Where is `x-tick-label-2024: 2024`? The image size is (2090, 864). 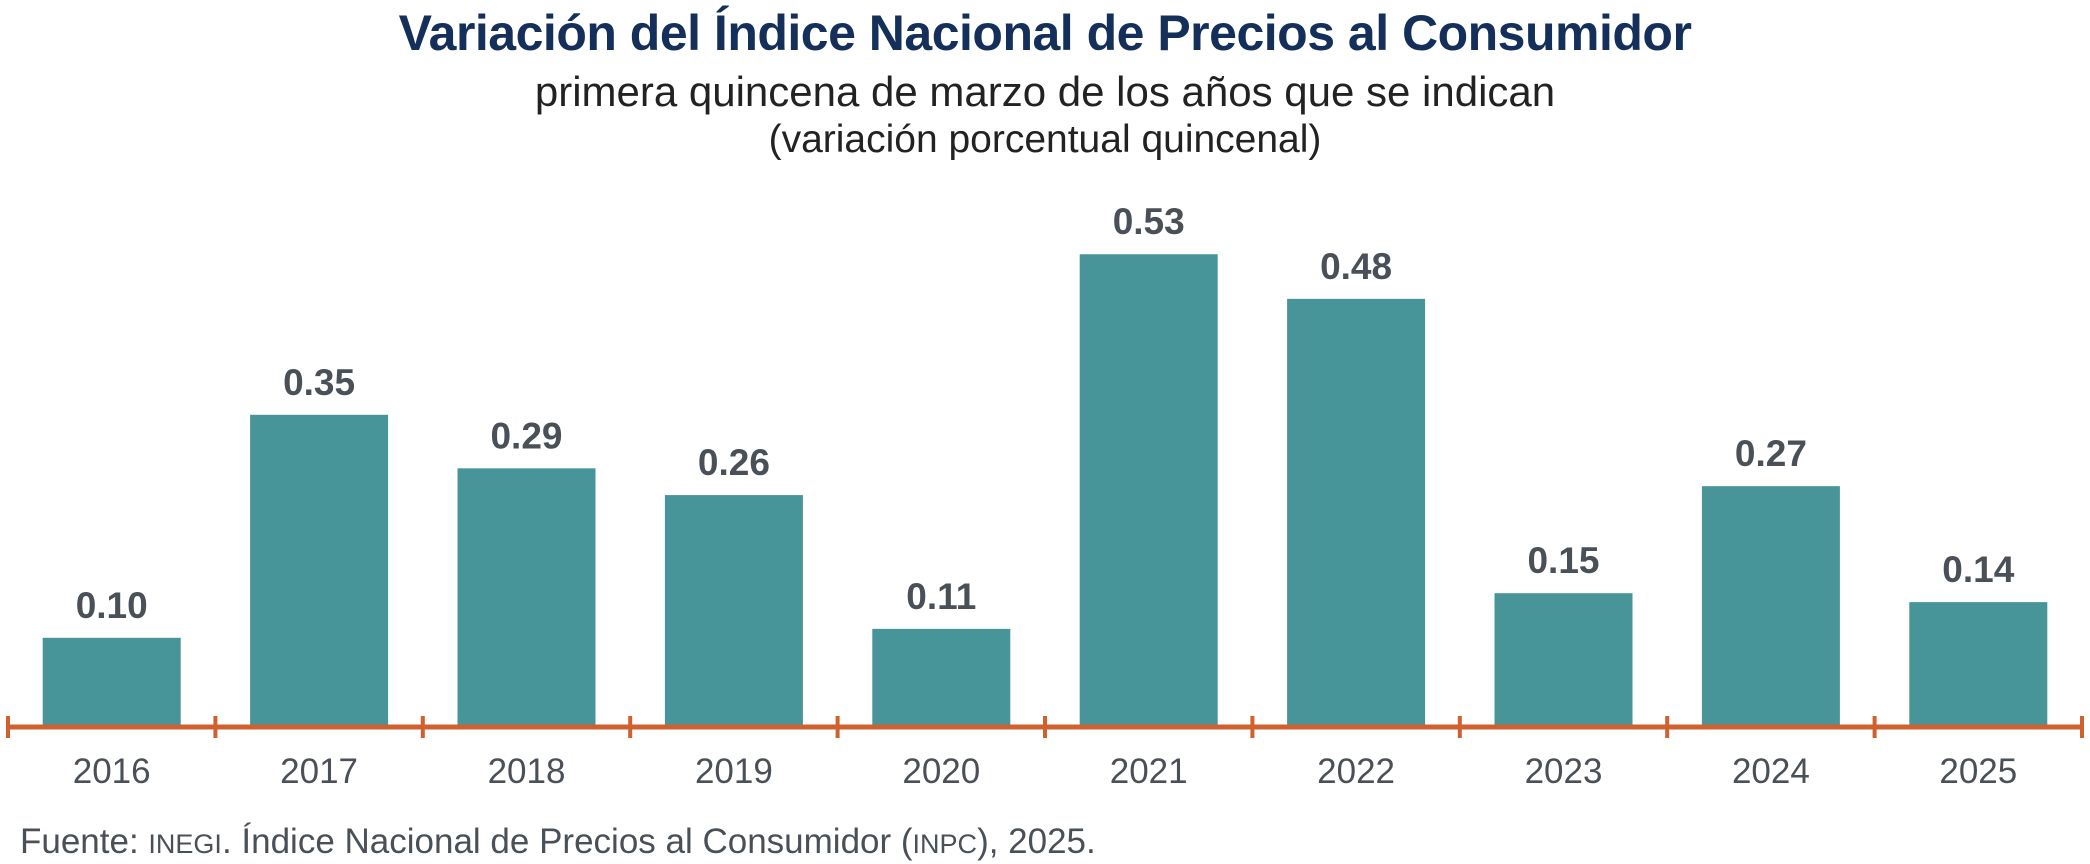 x-tick-label-2024: 2024 is located at coordinates (1771, 771).